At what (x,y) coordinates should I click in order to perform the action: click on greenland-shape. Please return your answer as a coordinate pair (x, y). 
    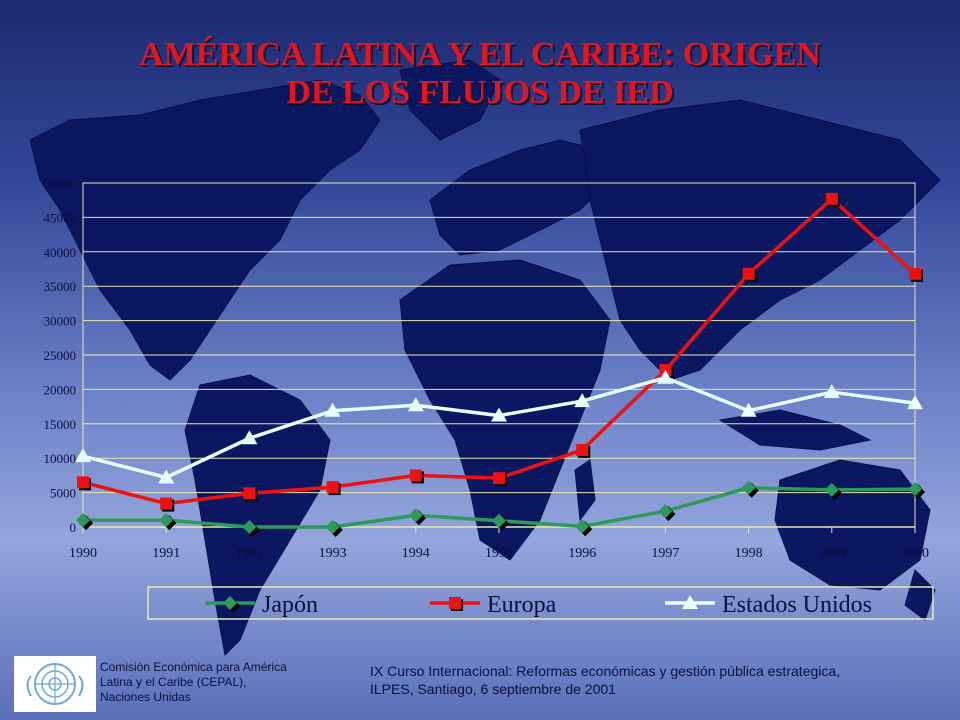
    Looking at the image, I should click on (450, 100).